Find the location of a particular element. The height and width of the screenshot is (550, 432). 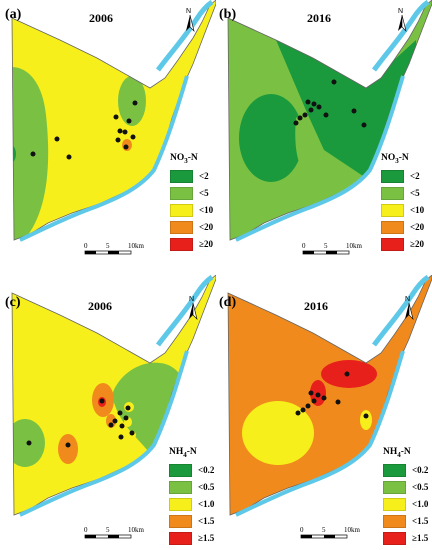

panel-label: (a) is located at coordinates (13, 14).